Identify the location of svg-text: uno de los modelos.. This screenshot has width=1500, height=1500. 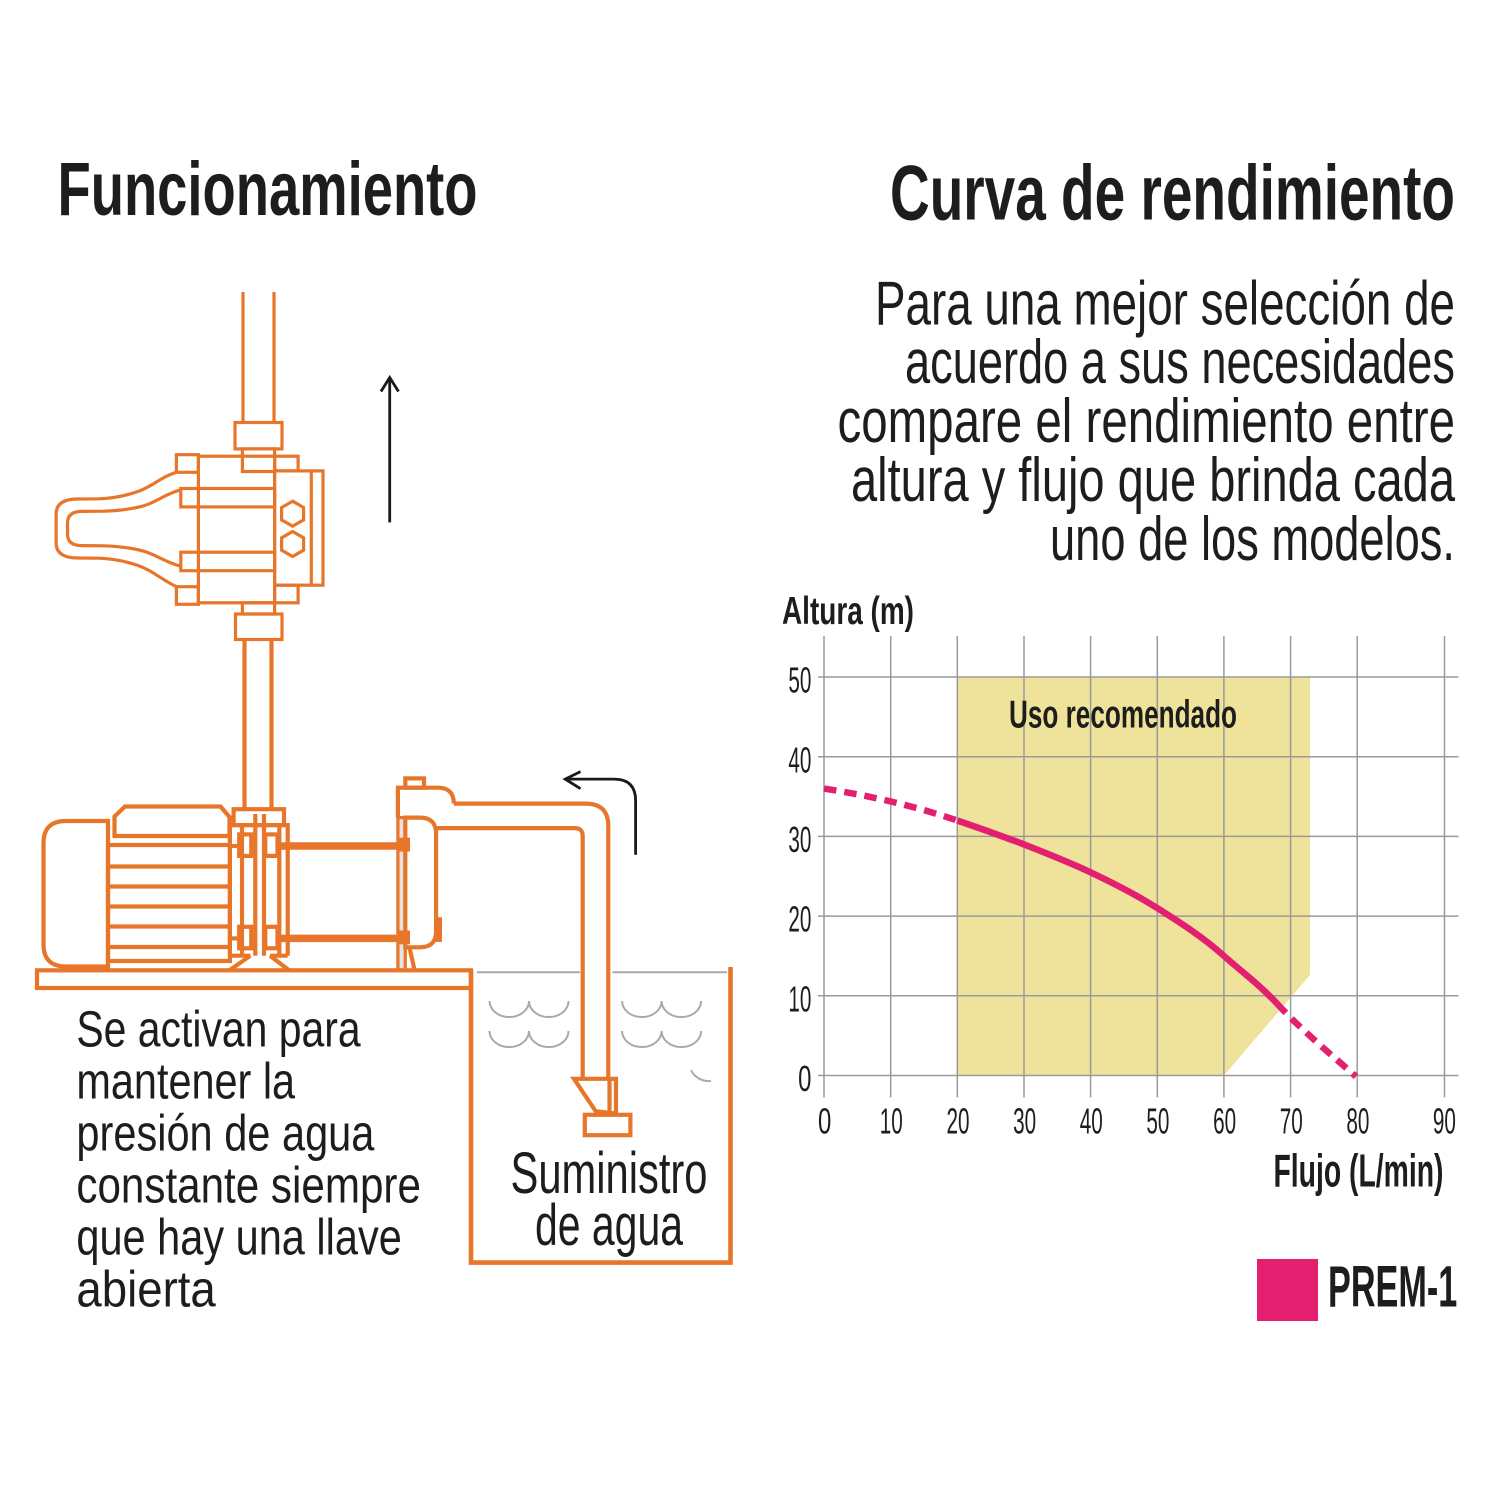
(1252, 539).